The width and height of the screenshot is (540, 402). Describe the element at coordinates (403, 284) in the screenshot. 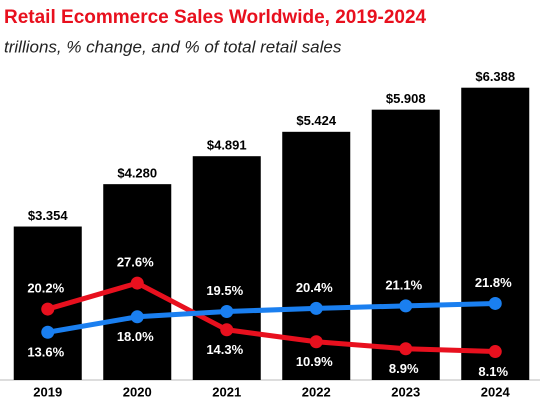

I see `line-value-label: 21.1%` at that location.